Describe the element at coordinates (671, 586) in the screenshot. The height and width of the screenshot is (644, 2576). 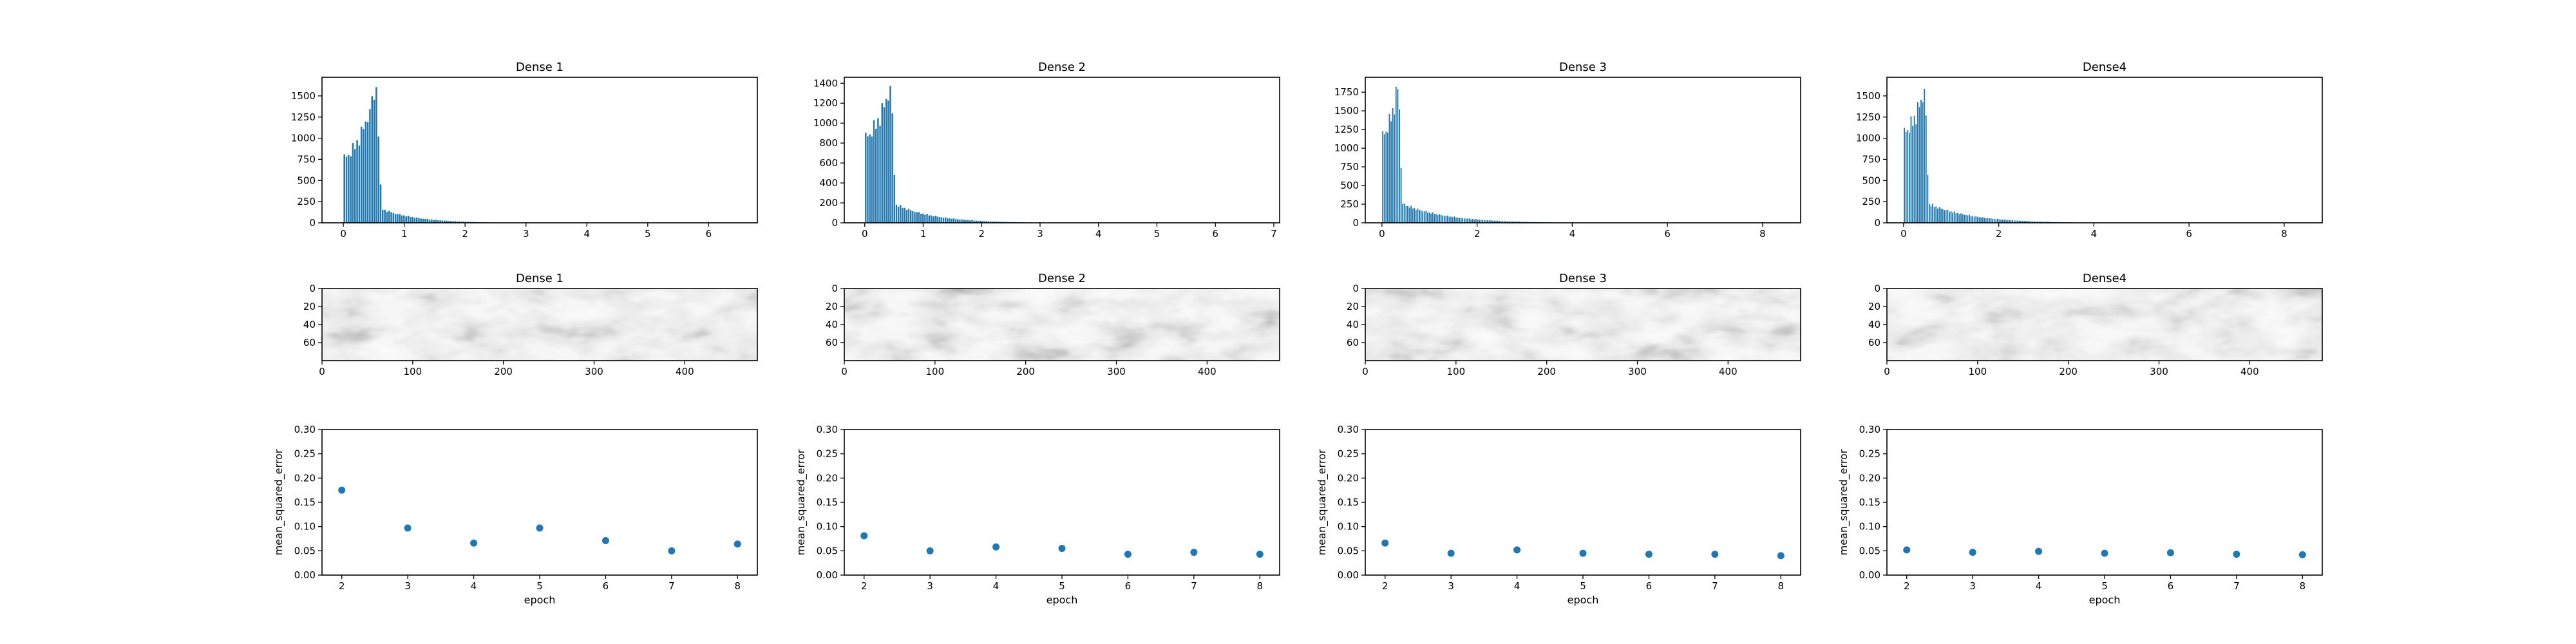
I see `x-tick-label: 7` at that location.